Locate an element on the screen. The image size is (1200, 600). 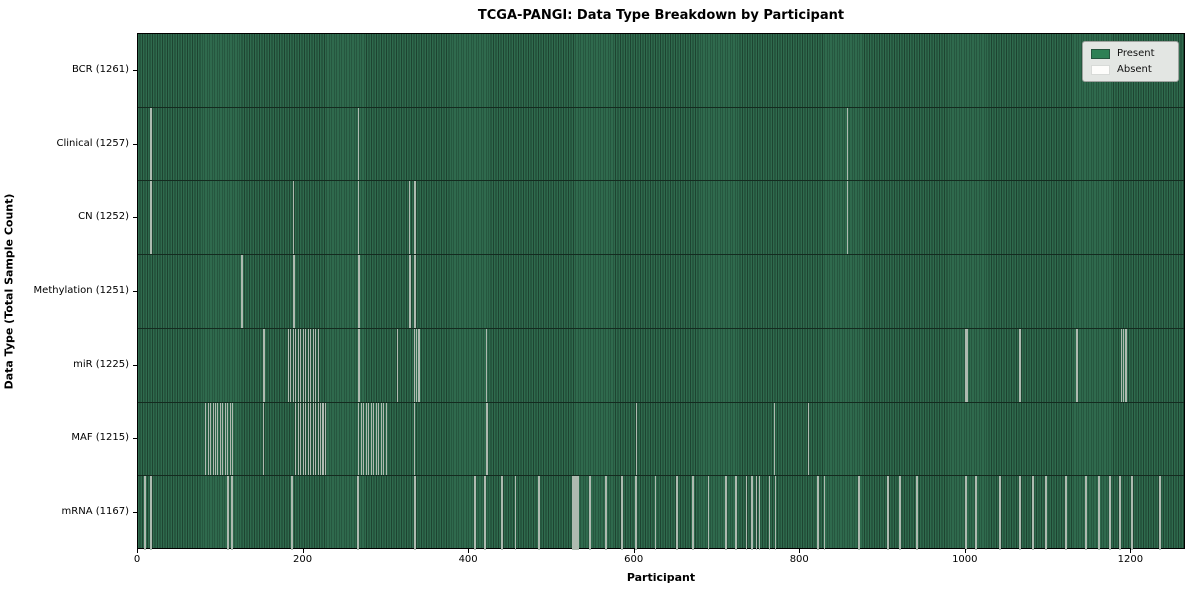
heatmap-row-CN is located at coordinates (661, 218).